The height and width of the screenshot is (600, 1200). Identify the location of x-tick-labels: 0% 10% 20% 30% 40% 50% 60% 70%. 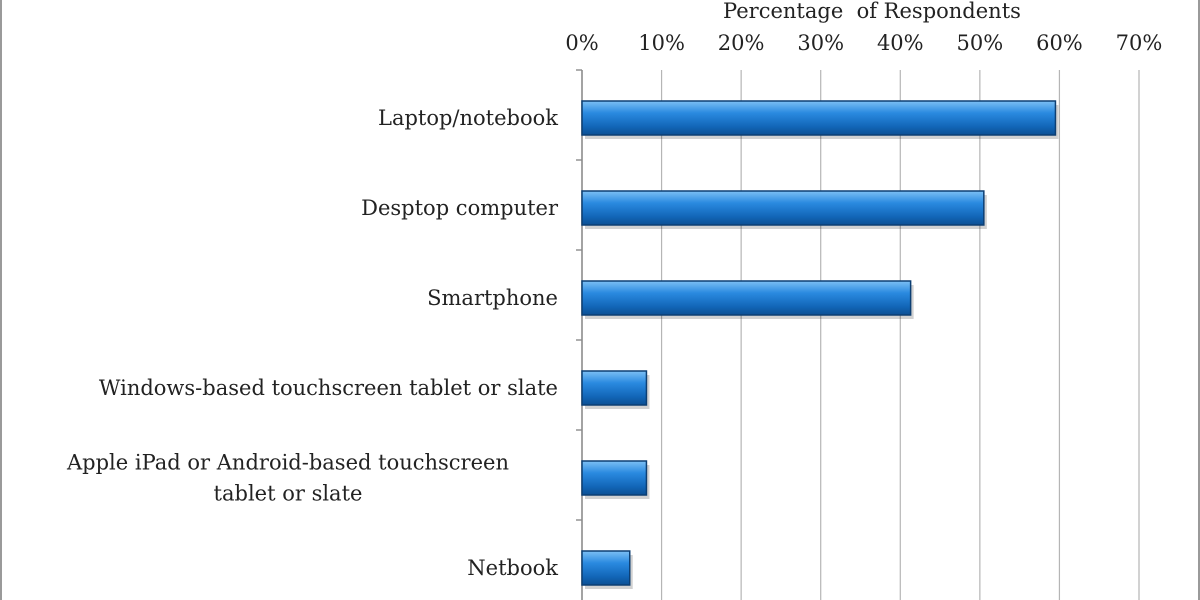
(863, 43).